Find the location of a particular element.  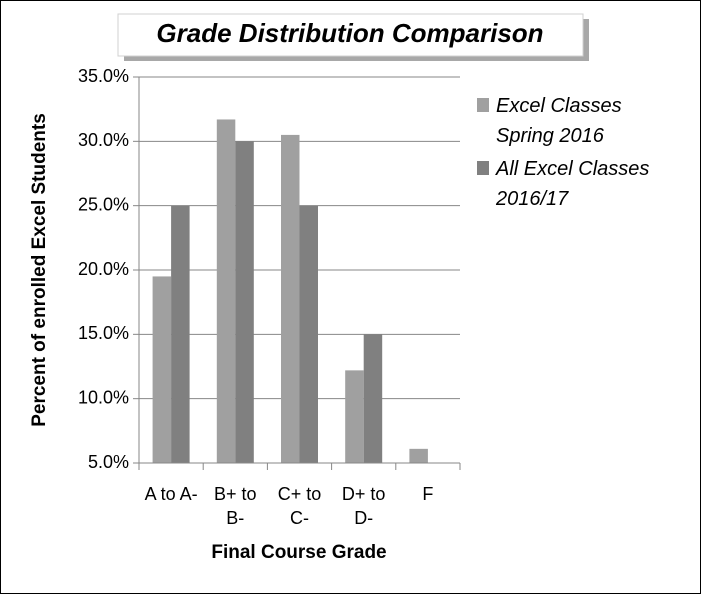

x-tick-label: B+ to B- is located at coordinates (235, 506).